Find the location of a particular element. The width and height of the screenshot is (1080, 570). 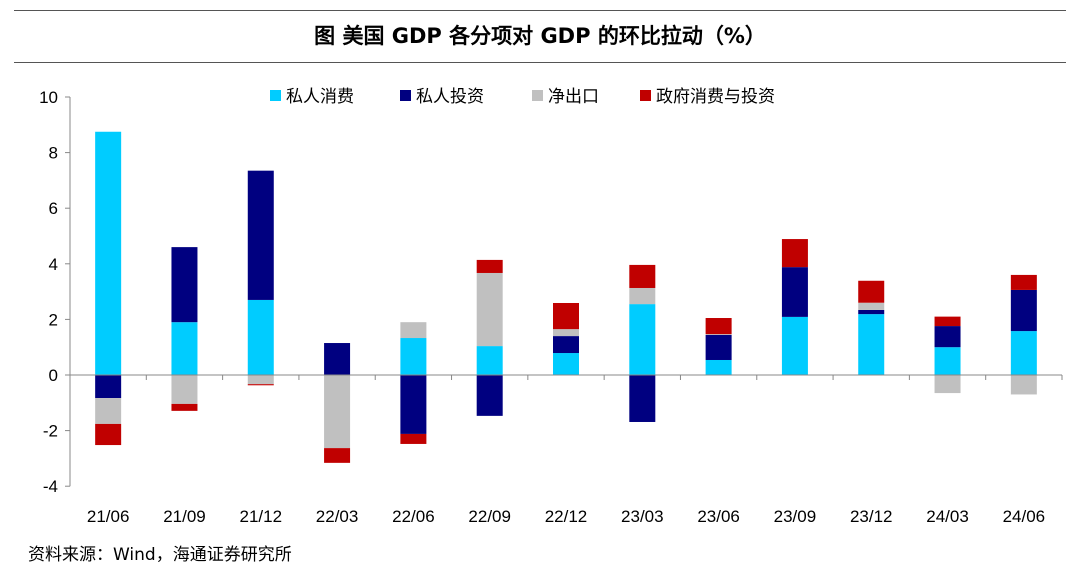

x-tick-label: 22/09 is located at coordinates (489, 516).